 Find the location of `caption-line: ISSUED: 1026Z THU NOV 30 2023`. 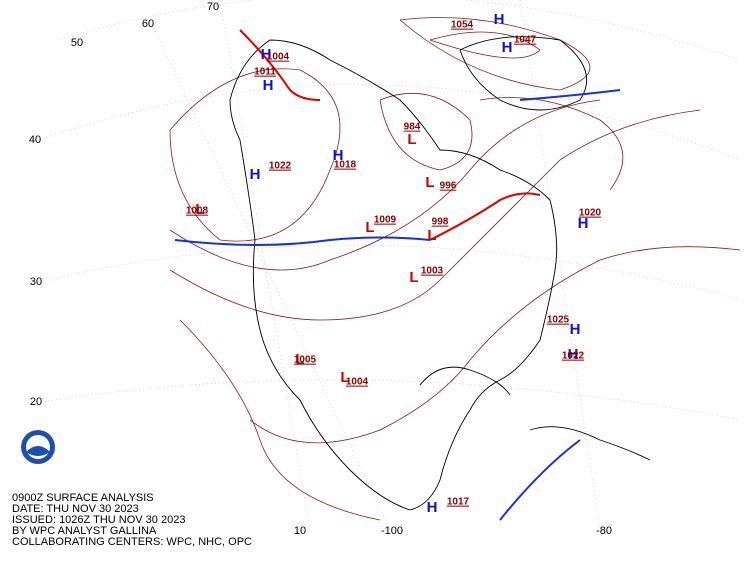

caption-line: ISSUED: 1026Z THU NOV 30 2023 is located at coordinates (98, 520).